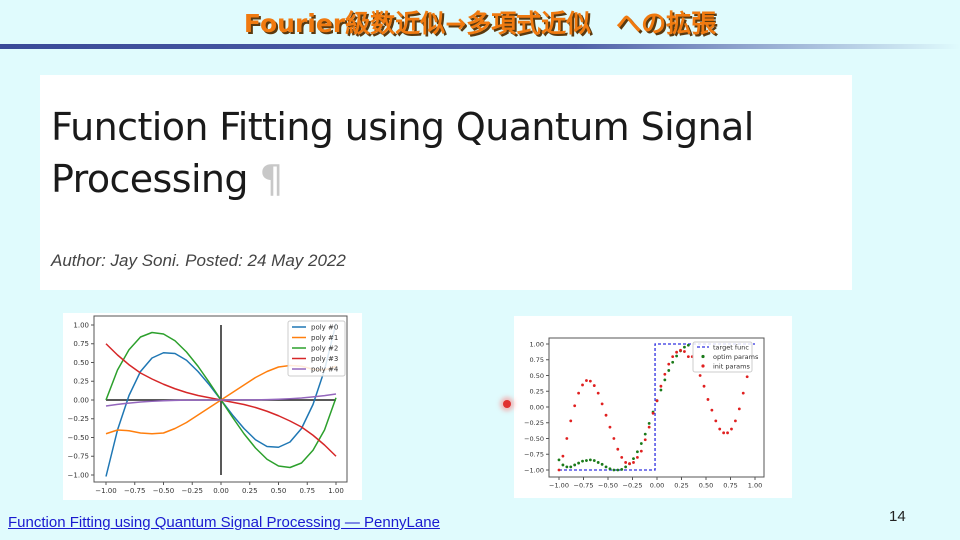 The width and height of the screenshot is (960, 540). Describe the element at coordinates (134, 491) in the screenshot. I see `x-tick-label: −0.75` at that location.